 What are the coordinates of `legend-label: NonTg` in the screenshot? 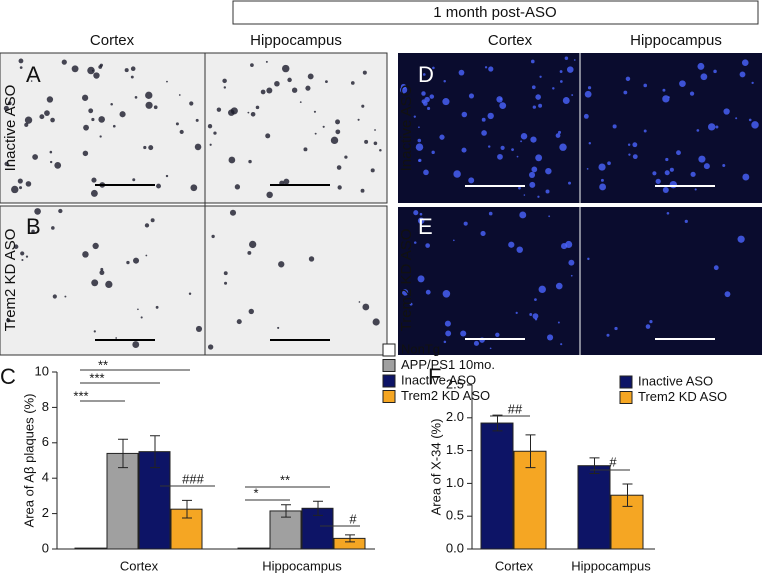 It's located at (420, 348).